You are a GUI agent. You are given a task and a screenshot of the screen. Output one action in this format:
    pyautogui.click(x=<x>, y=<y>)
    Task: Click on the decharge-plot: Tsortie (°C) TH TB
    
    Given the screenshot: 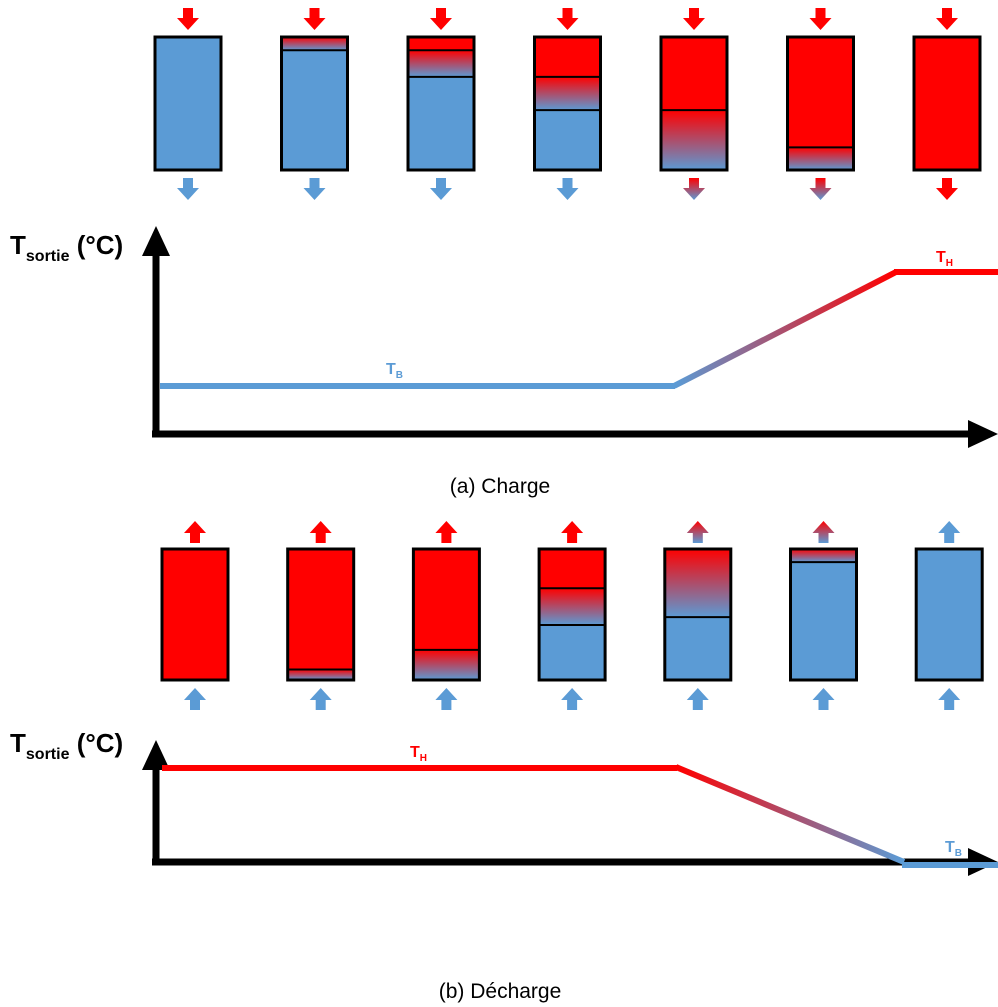 What is the action you would take?
    pyautogui.click(x=504, y=802)
    